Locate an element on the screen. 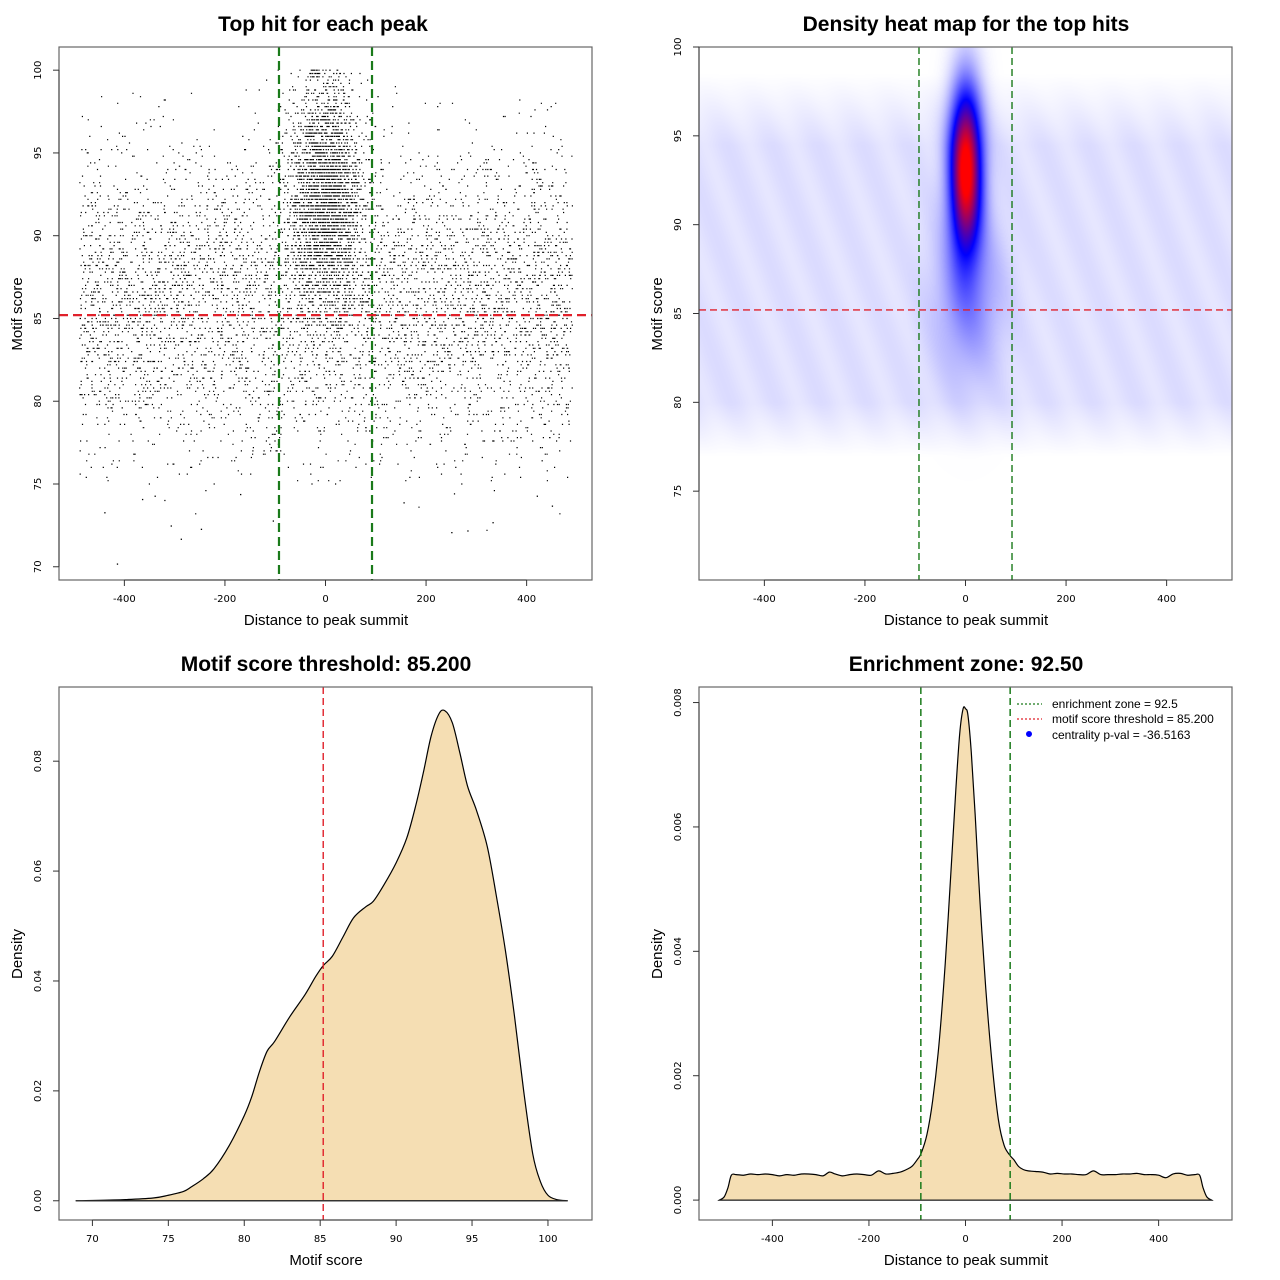  score-density-y-tick-label: 0.06 is located at coordinates (38, 871).